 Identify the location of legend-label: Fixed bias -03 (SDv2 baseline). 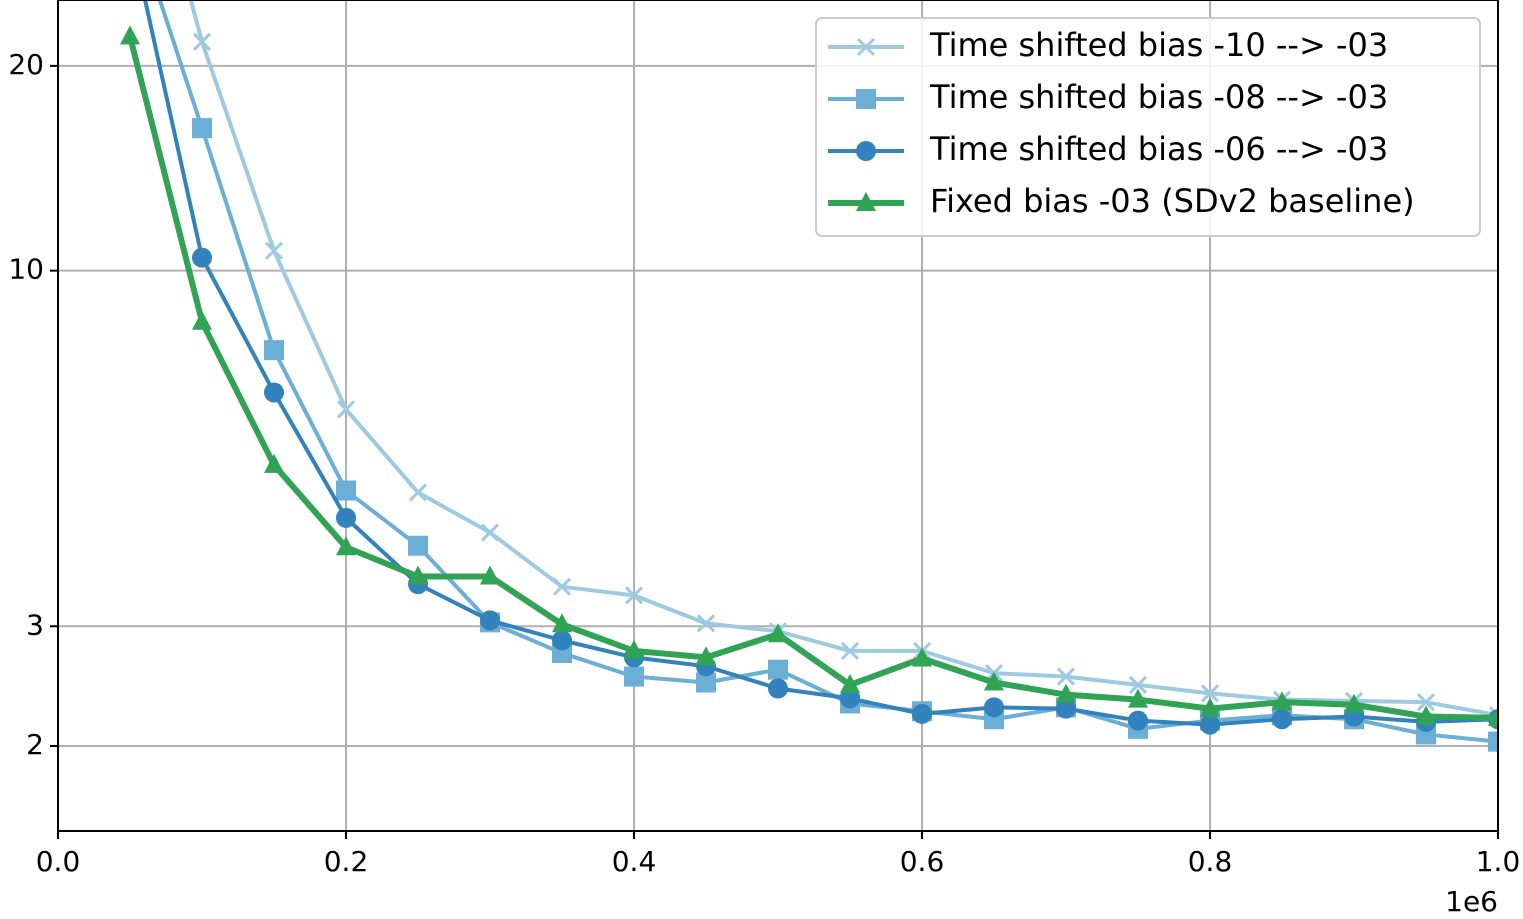
(1172, 201).